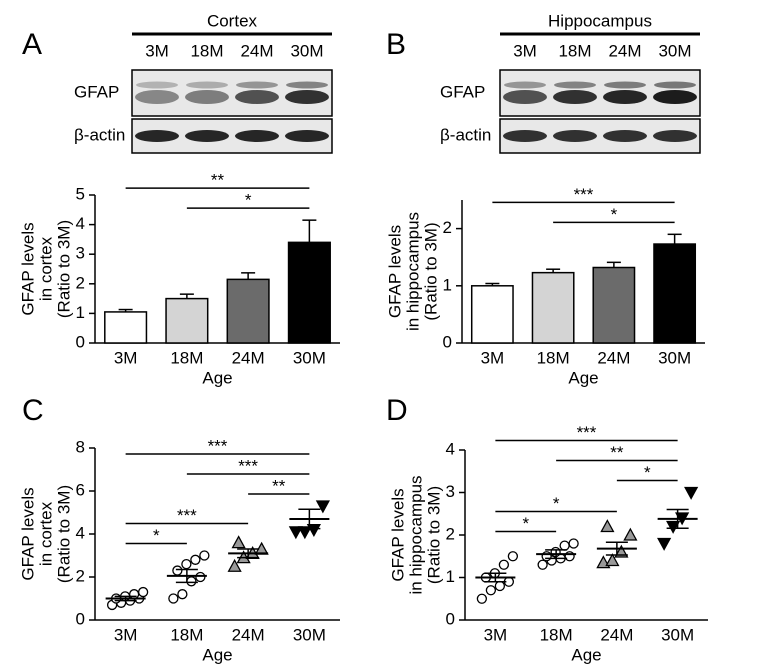 This screenshot has width=759, height=672. What do you see at coordinates (397, 410) in the screenshot?
I see `panel-label: D` at bounding box center [397, 410].